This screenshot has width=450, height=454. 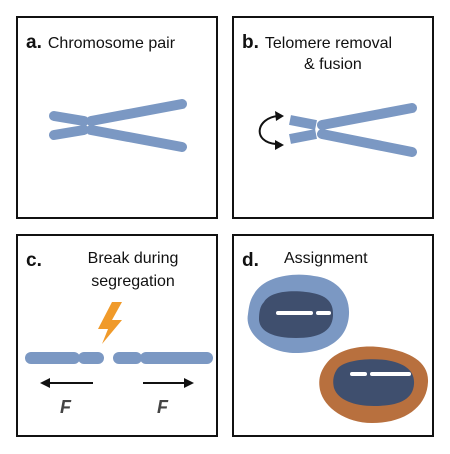 I want to click on panel-b-title-line2: & fusion, so click(x=333, y=64).